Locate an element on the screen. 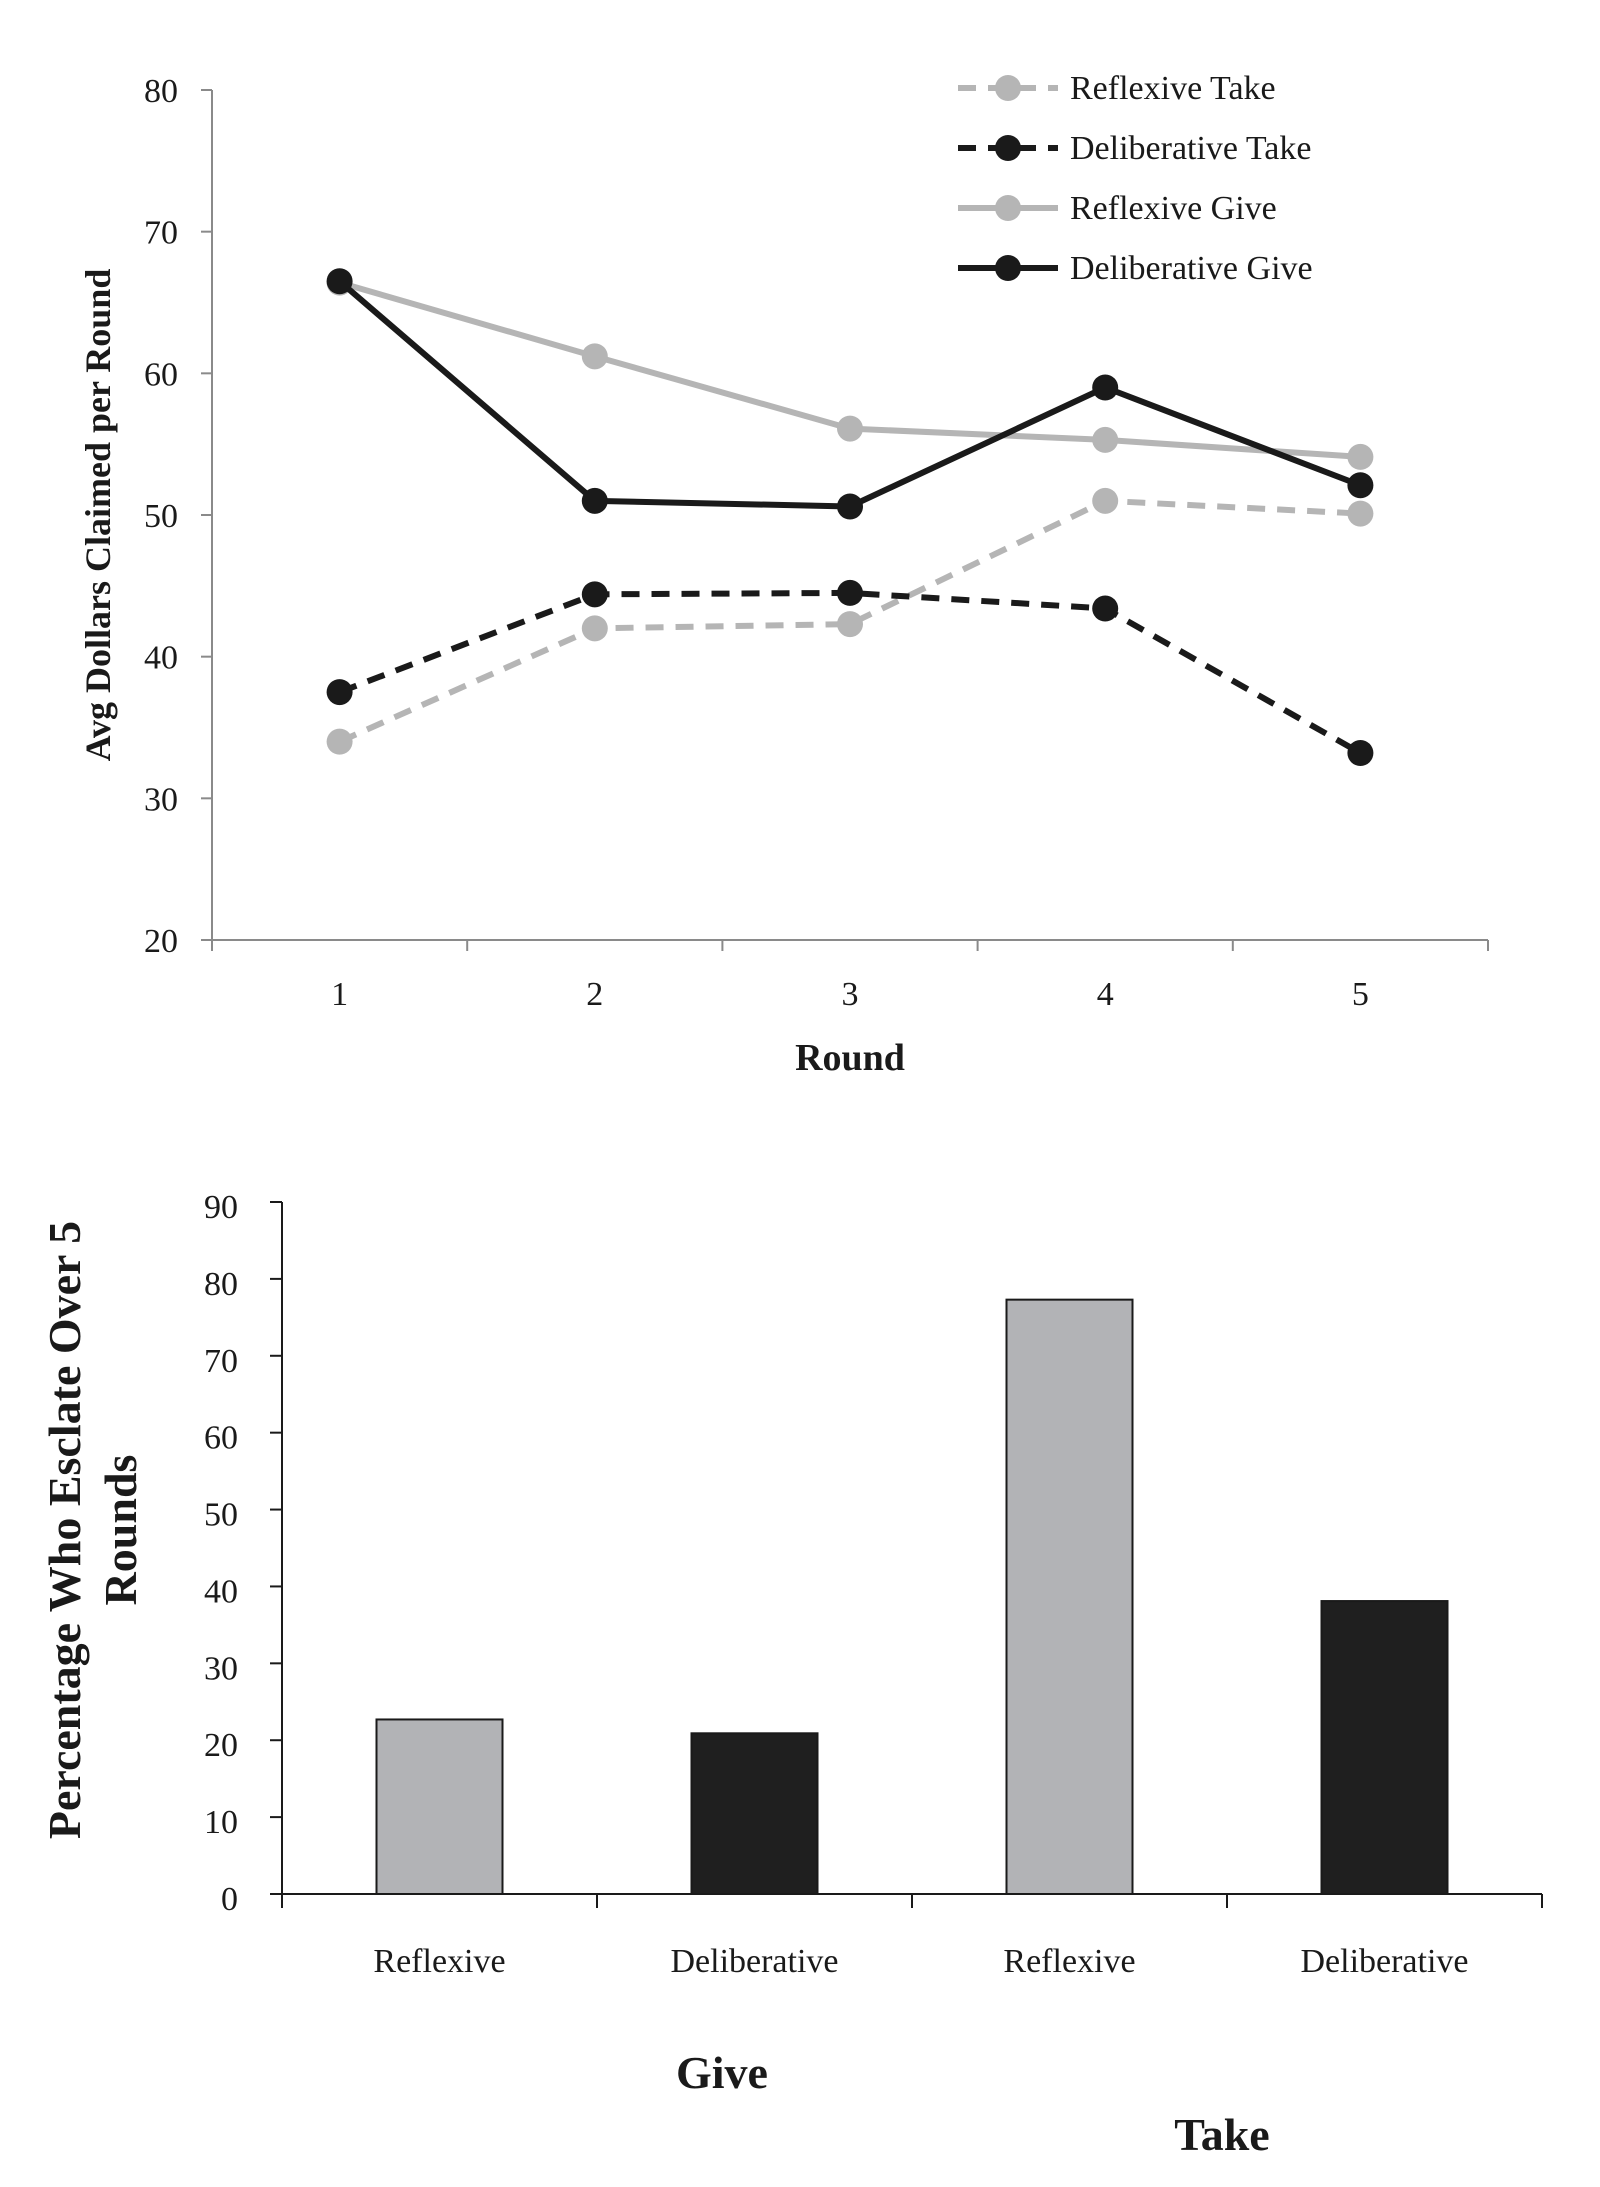 Image resolution: width=1600 pixels, height=2187 pixels. x-tick-label: 4 is located at coordinates (1105, 994).